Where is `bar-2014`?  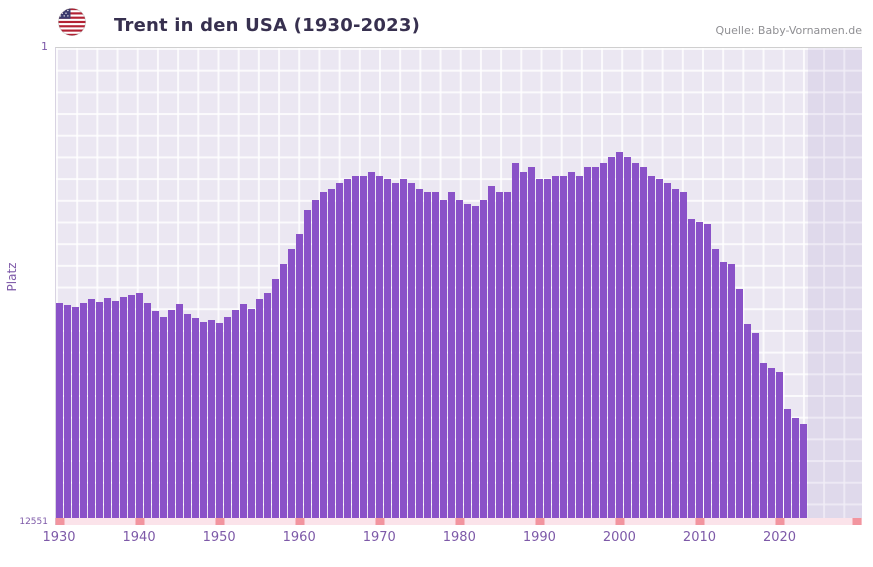 bar-2014 is located at coordinates (731, 391).